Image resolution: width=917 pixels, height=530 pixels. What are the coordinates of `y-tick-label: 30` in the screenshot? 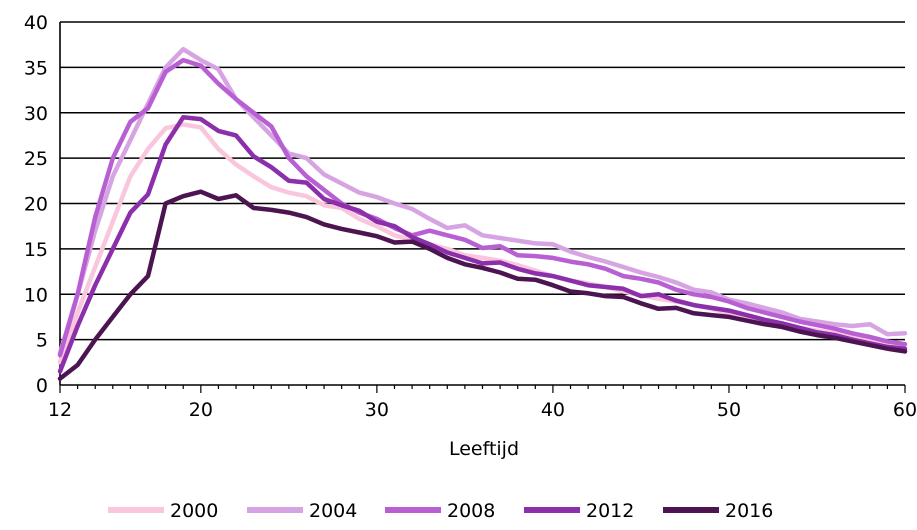 It's located at (36, 114).